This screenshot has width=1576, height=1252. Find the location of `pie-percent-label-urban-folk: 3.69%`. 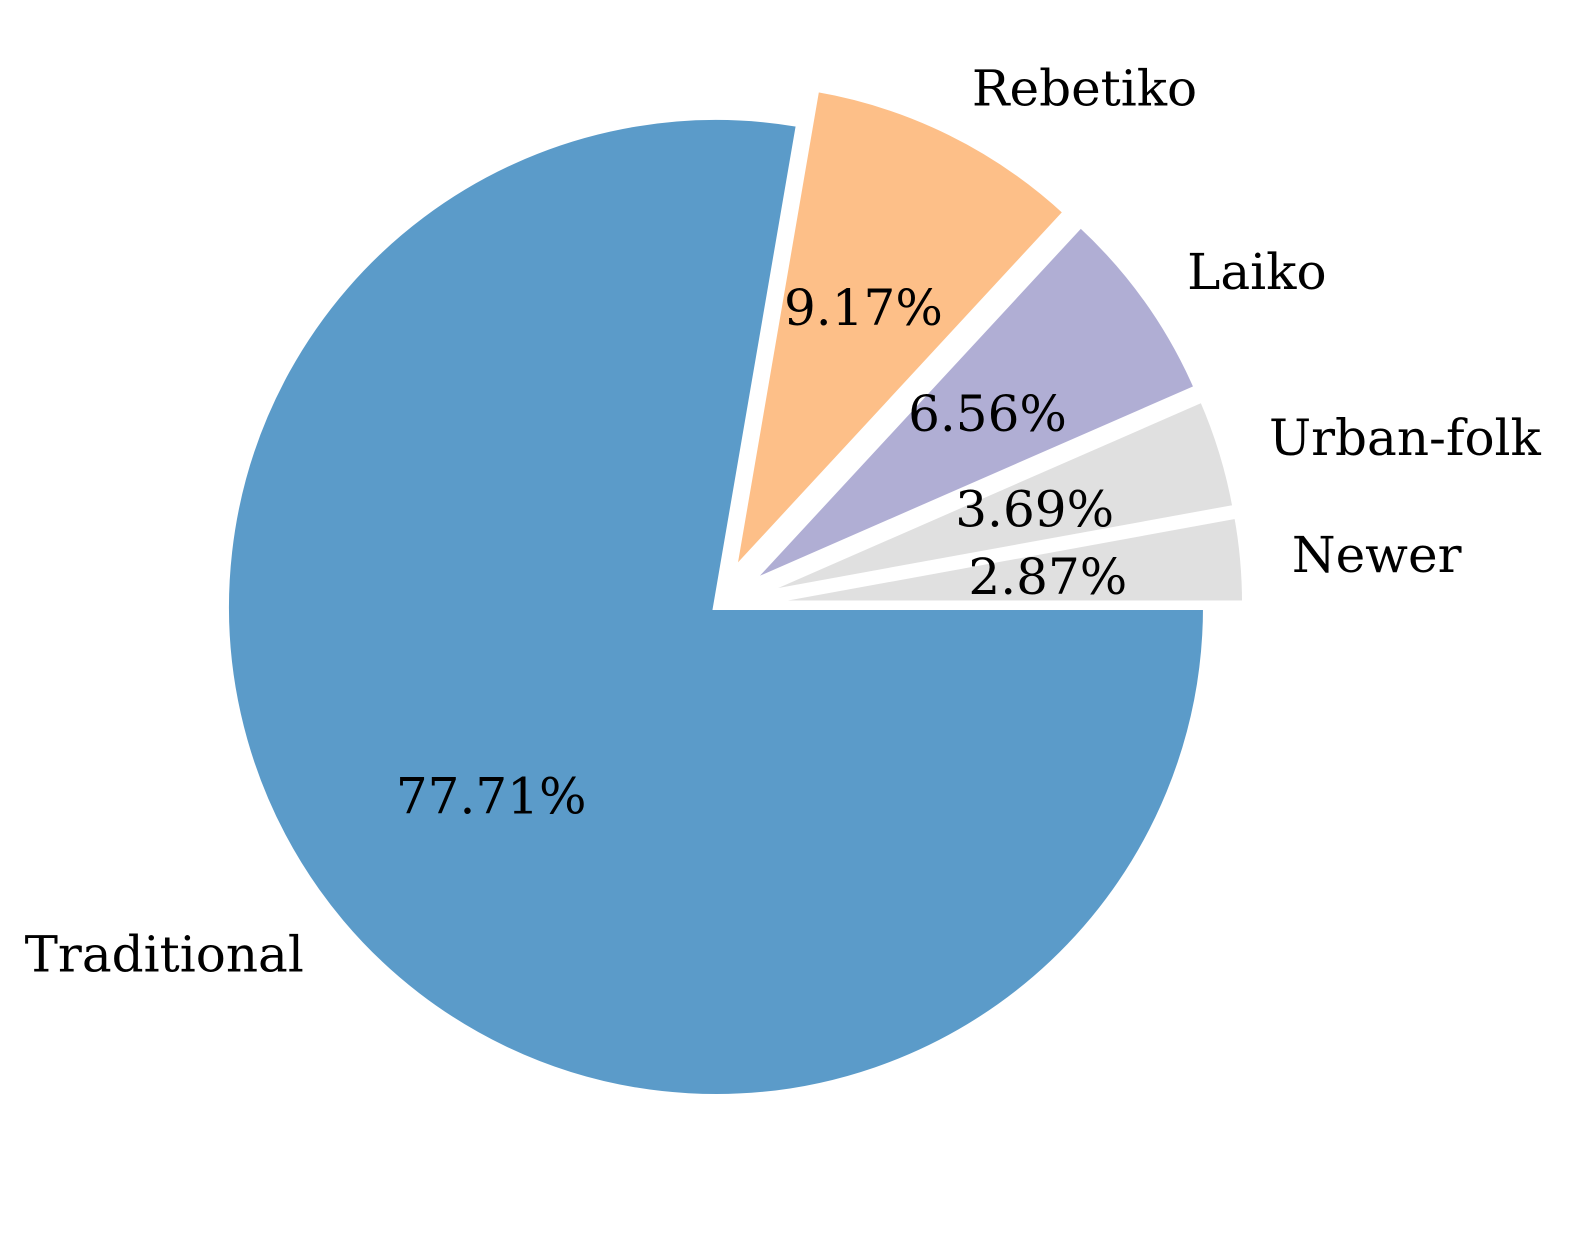

pie-percent-label-urban-folk: 3.69% is located at coordinates (1034, 510).